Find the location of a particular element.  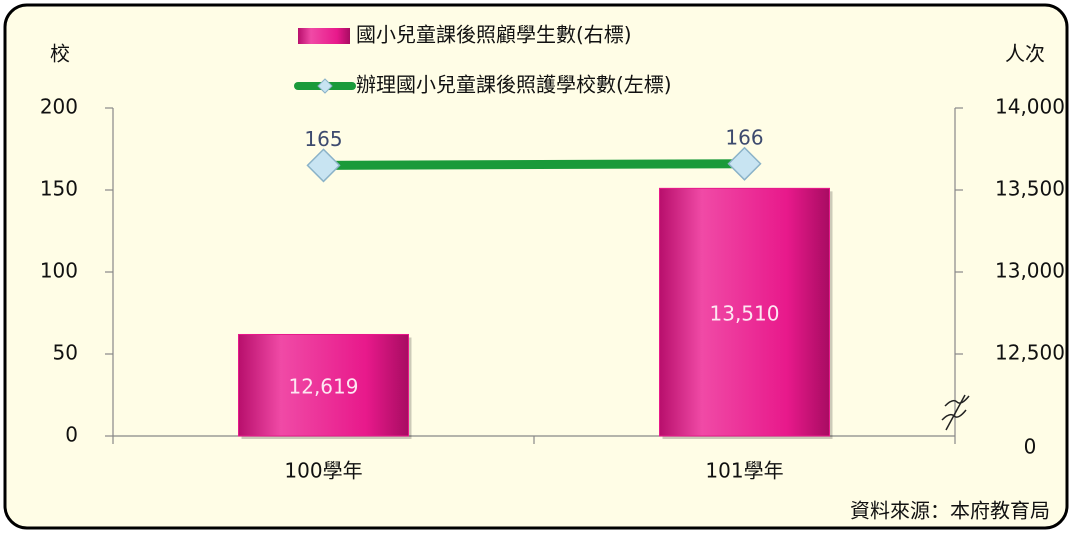

y2-tick-label: 13,500 is located at coordinates (1030, 189).